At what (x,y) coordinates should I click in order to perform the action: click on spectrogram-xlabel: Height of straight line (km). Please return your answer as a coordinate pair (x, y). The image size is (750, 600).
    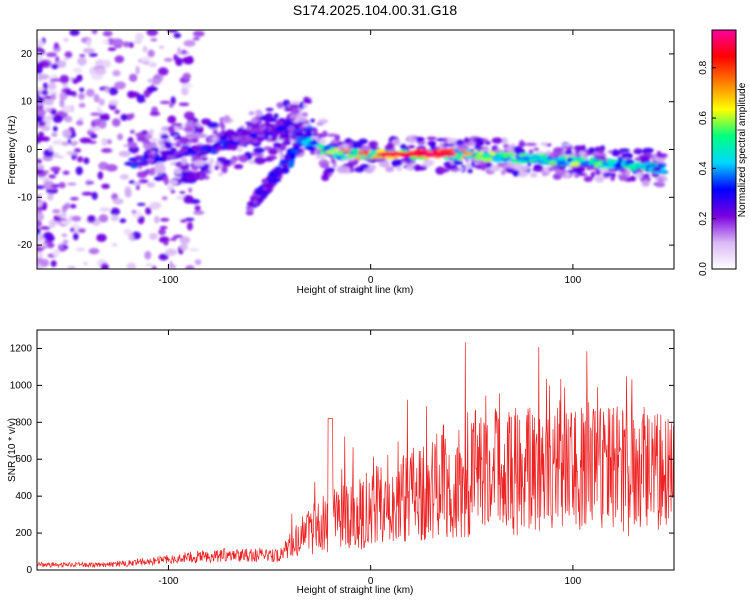
    Looking at the image, I should click on (355, 290).